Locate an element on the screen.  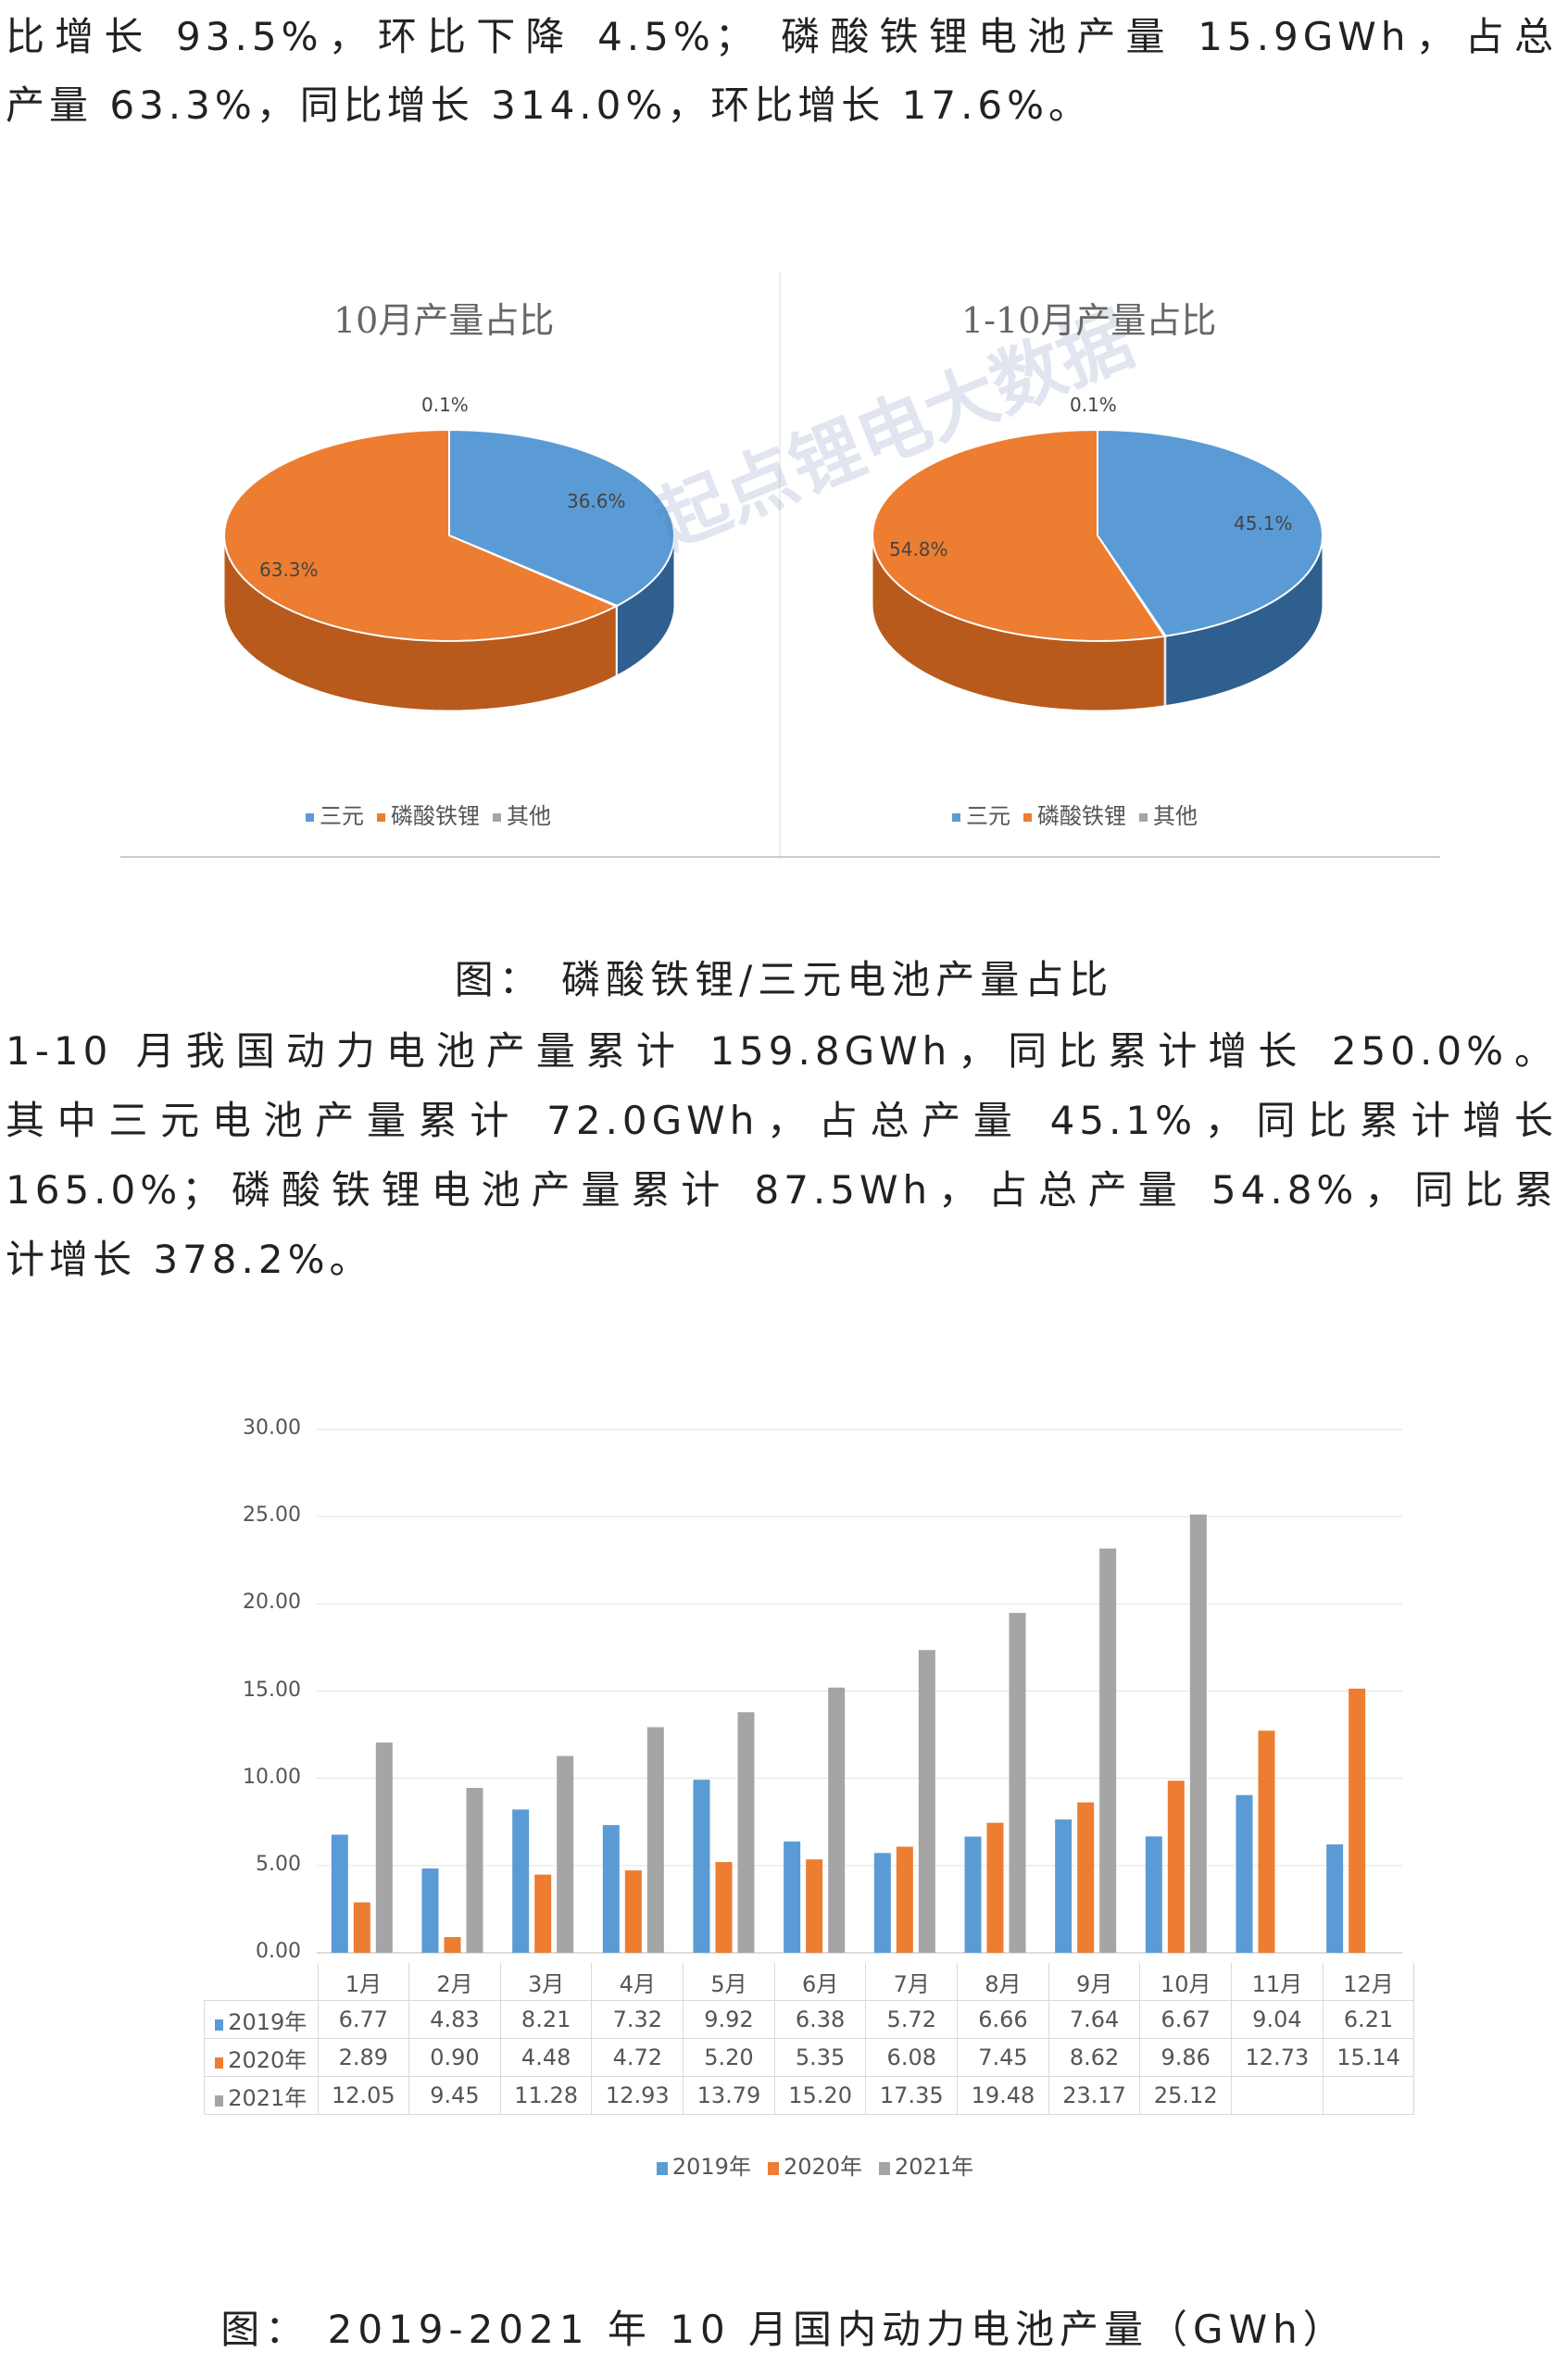
bar-2019年-5月 is located at coordinates (701, 1866).